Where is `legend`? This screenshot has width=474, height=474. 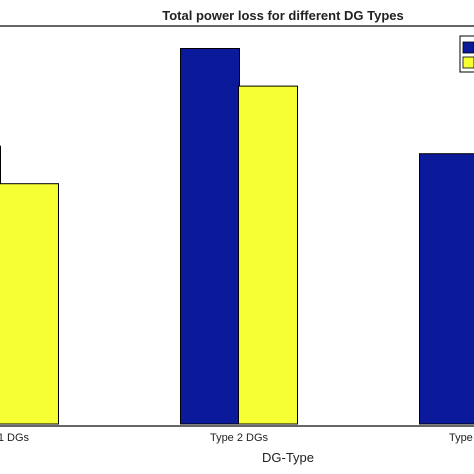 legend is located at coordinates (466, 54).